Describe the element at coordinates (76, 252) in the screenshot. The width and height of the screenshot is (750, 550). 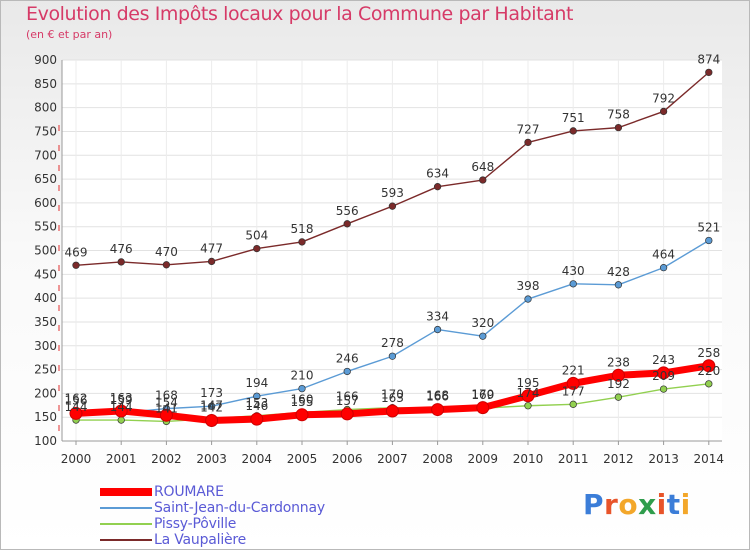
I see `data-label: 469` at that location.